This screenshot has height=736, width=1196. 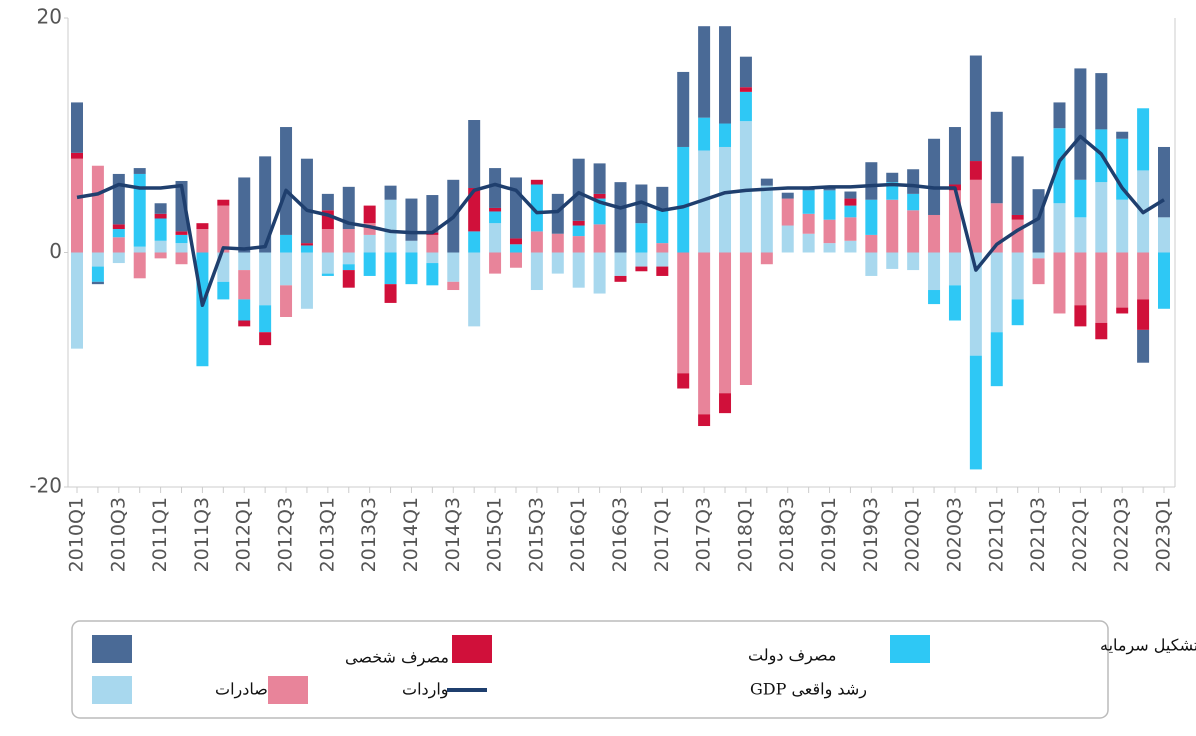 What do you see at coordinates (453, 534) in the screenshot?
I see `x-tick-label: 2014Q3` at bounding box center [453, 534].